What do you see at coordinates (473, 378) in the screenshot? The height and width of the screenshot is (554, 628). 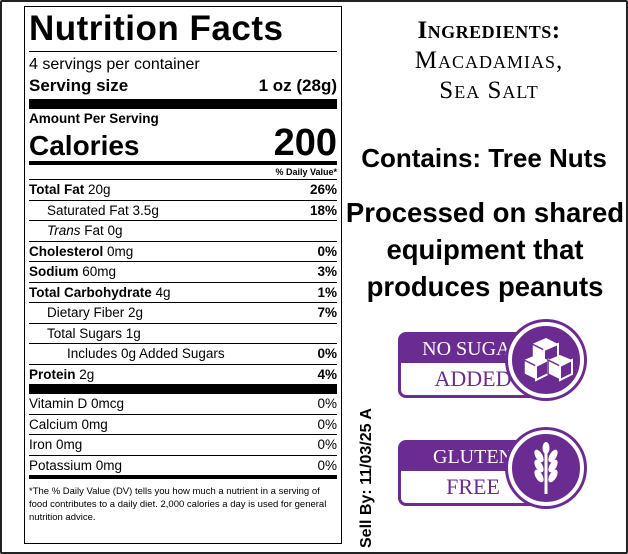 I see `no-sugar-badge-bottom: ADDED` at bounding box center [473, 378].